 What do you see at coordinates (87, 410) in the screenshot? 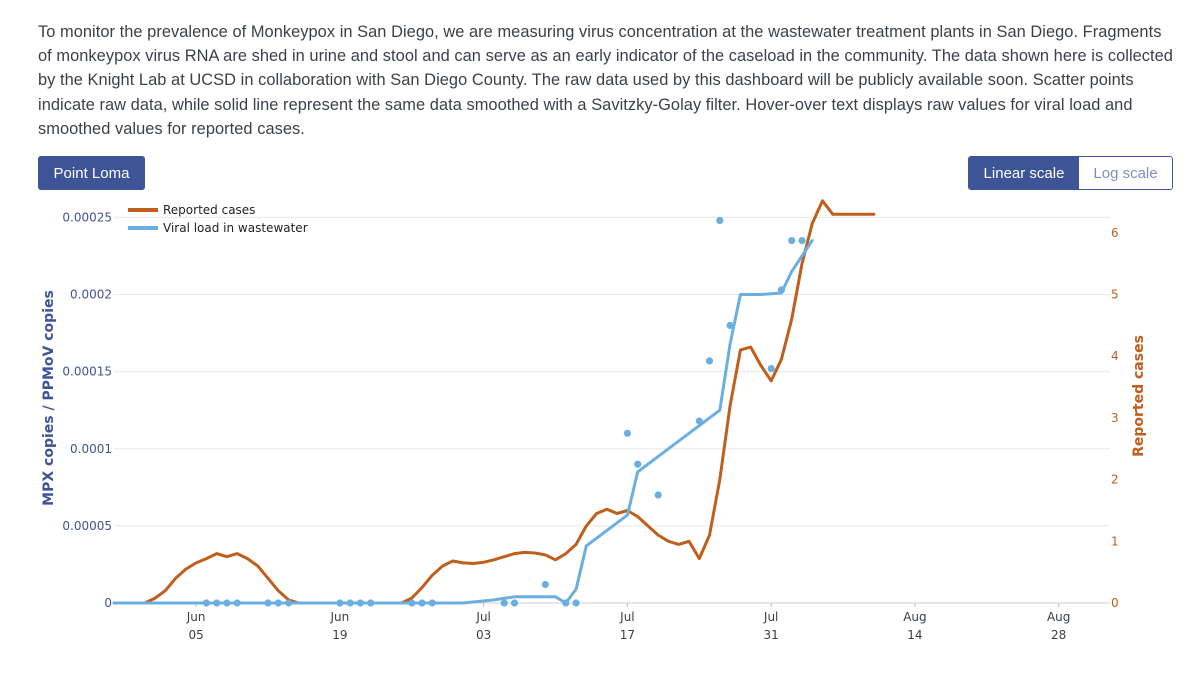
I see `y-axis-left-ticks: 0 0.00005 0.0001 0.00015 0.0002 0.00025` at bounding box center [87, 410].